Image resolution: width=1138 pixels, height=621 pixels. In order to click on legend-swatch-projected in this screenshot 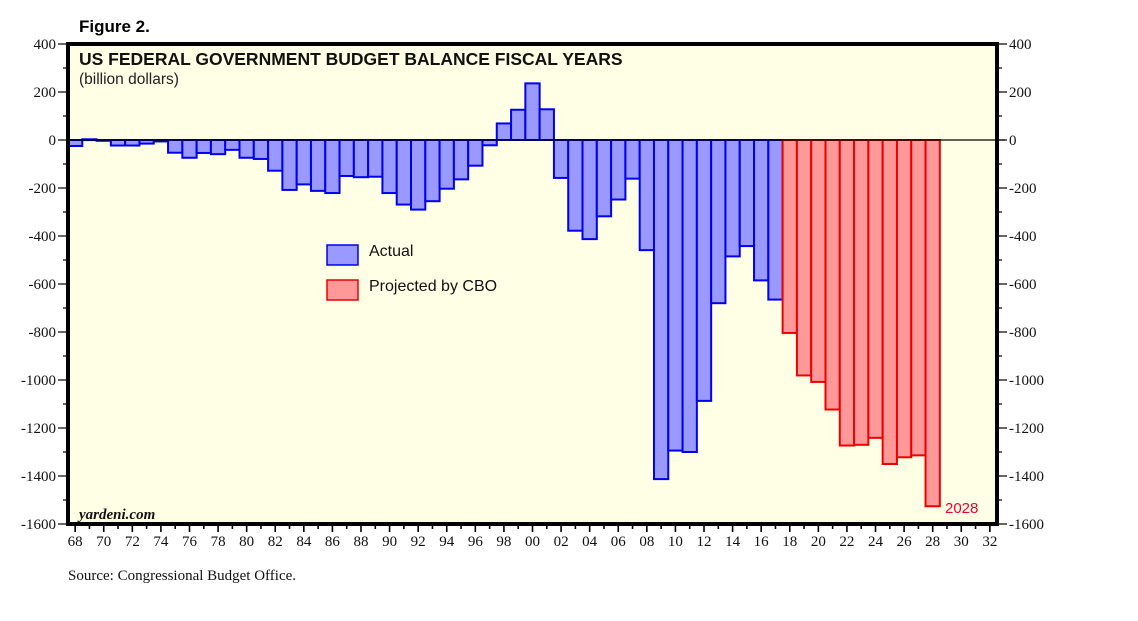, I will do `click(342, 290)`.